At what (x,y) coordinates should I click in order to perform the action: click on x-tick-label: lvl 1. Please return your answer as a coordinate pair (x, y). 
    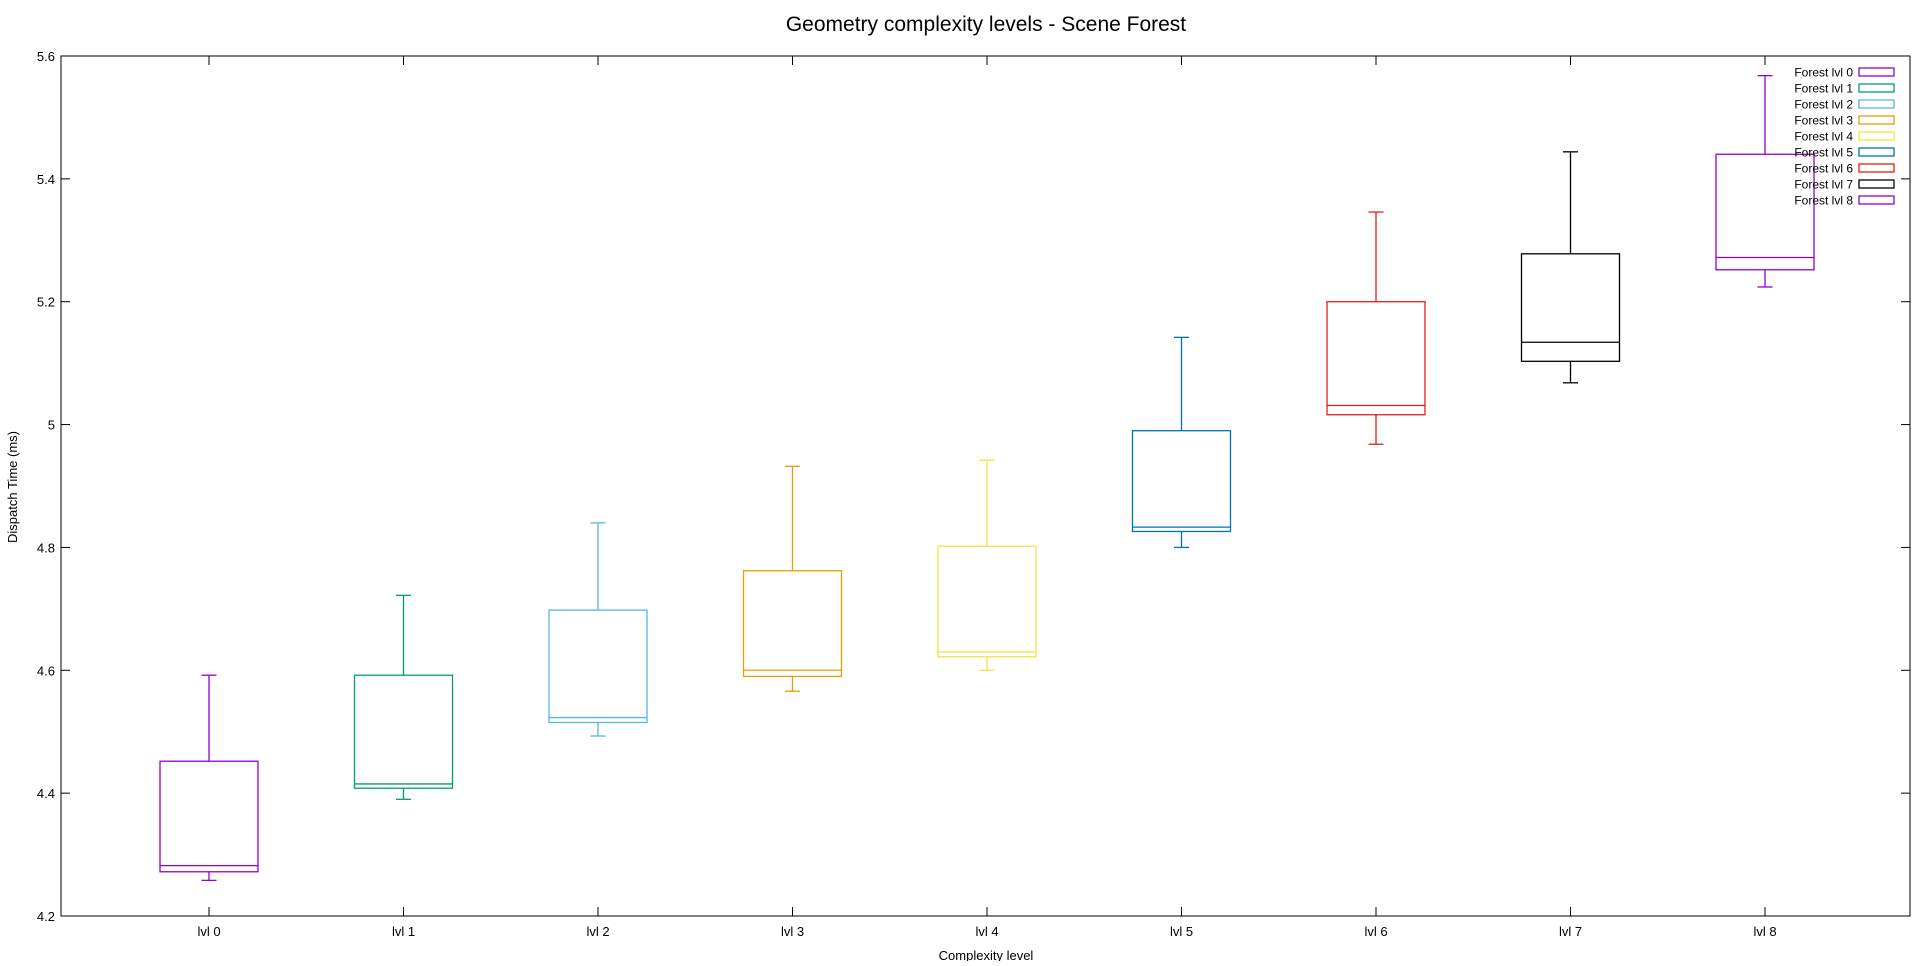
    Looking at the image, I should click on (403, 931).